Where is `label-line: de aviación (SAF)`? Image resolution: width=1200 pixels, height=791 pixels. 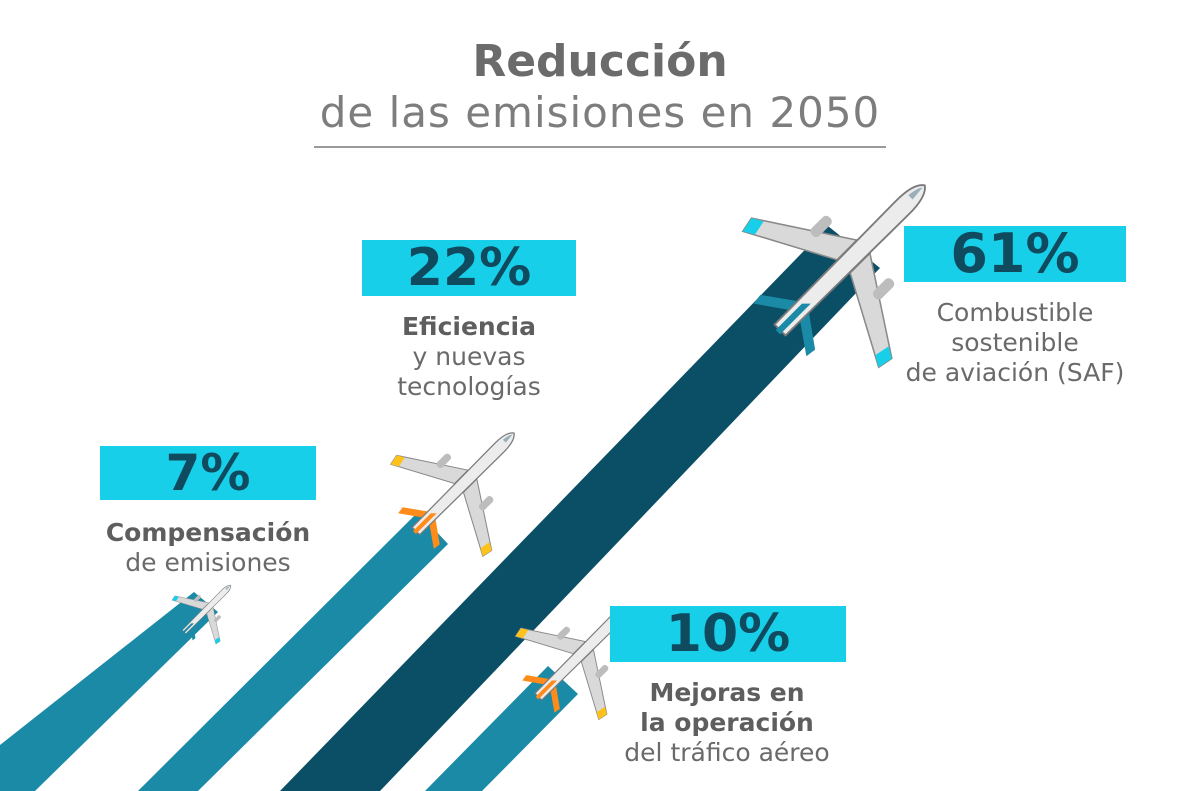
label-line: de aviación (SAF) is located at coordinates (1015, 372).